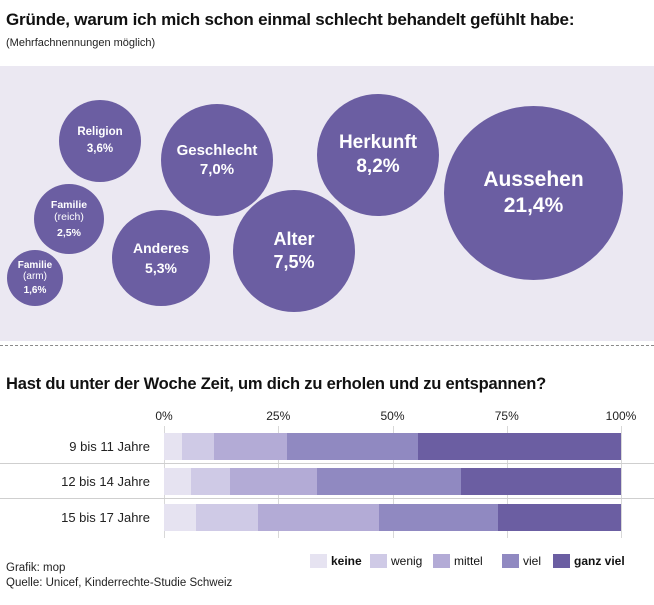 This screenshot has height=605, width=654. What do you see at coordinates (521, 561) in the screenshot?
I see `legend-item: viel` at bounding box center [521, 561].